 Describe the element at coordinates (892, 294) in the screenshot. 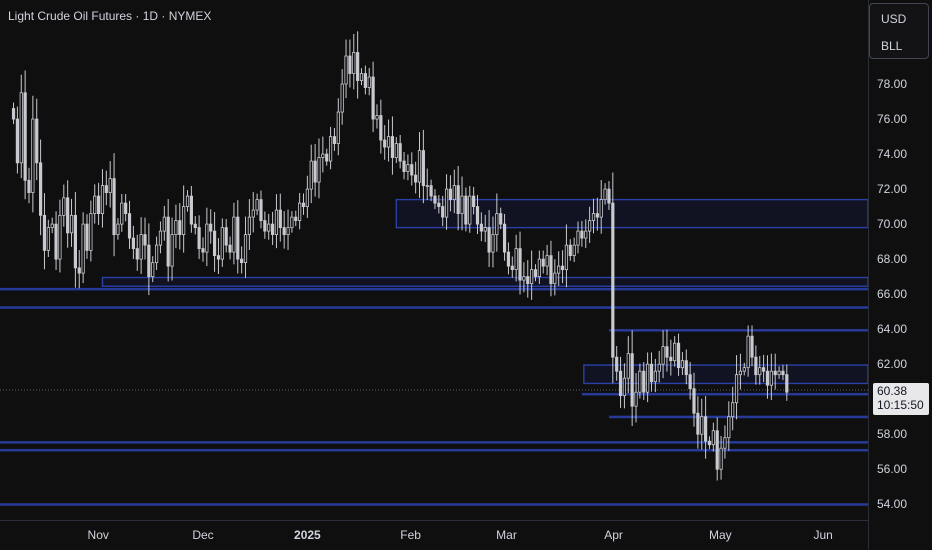

I see `price-tick-label: 66.00` at that location.